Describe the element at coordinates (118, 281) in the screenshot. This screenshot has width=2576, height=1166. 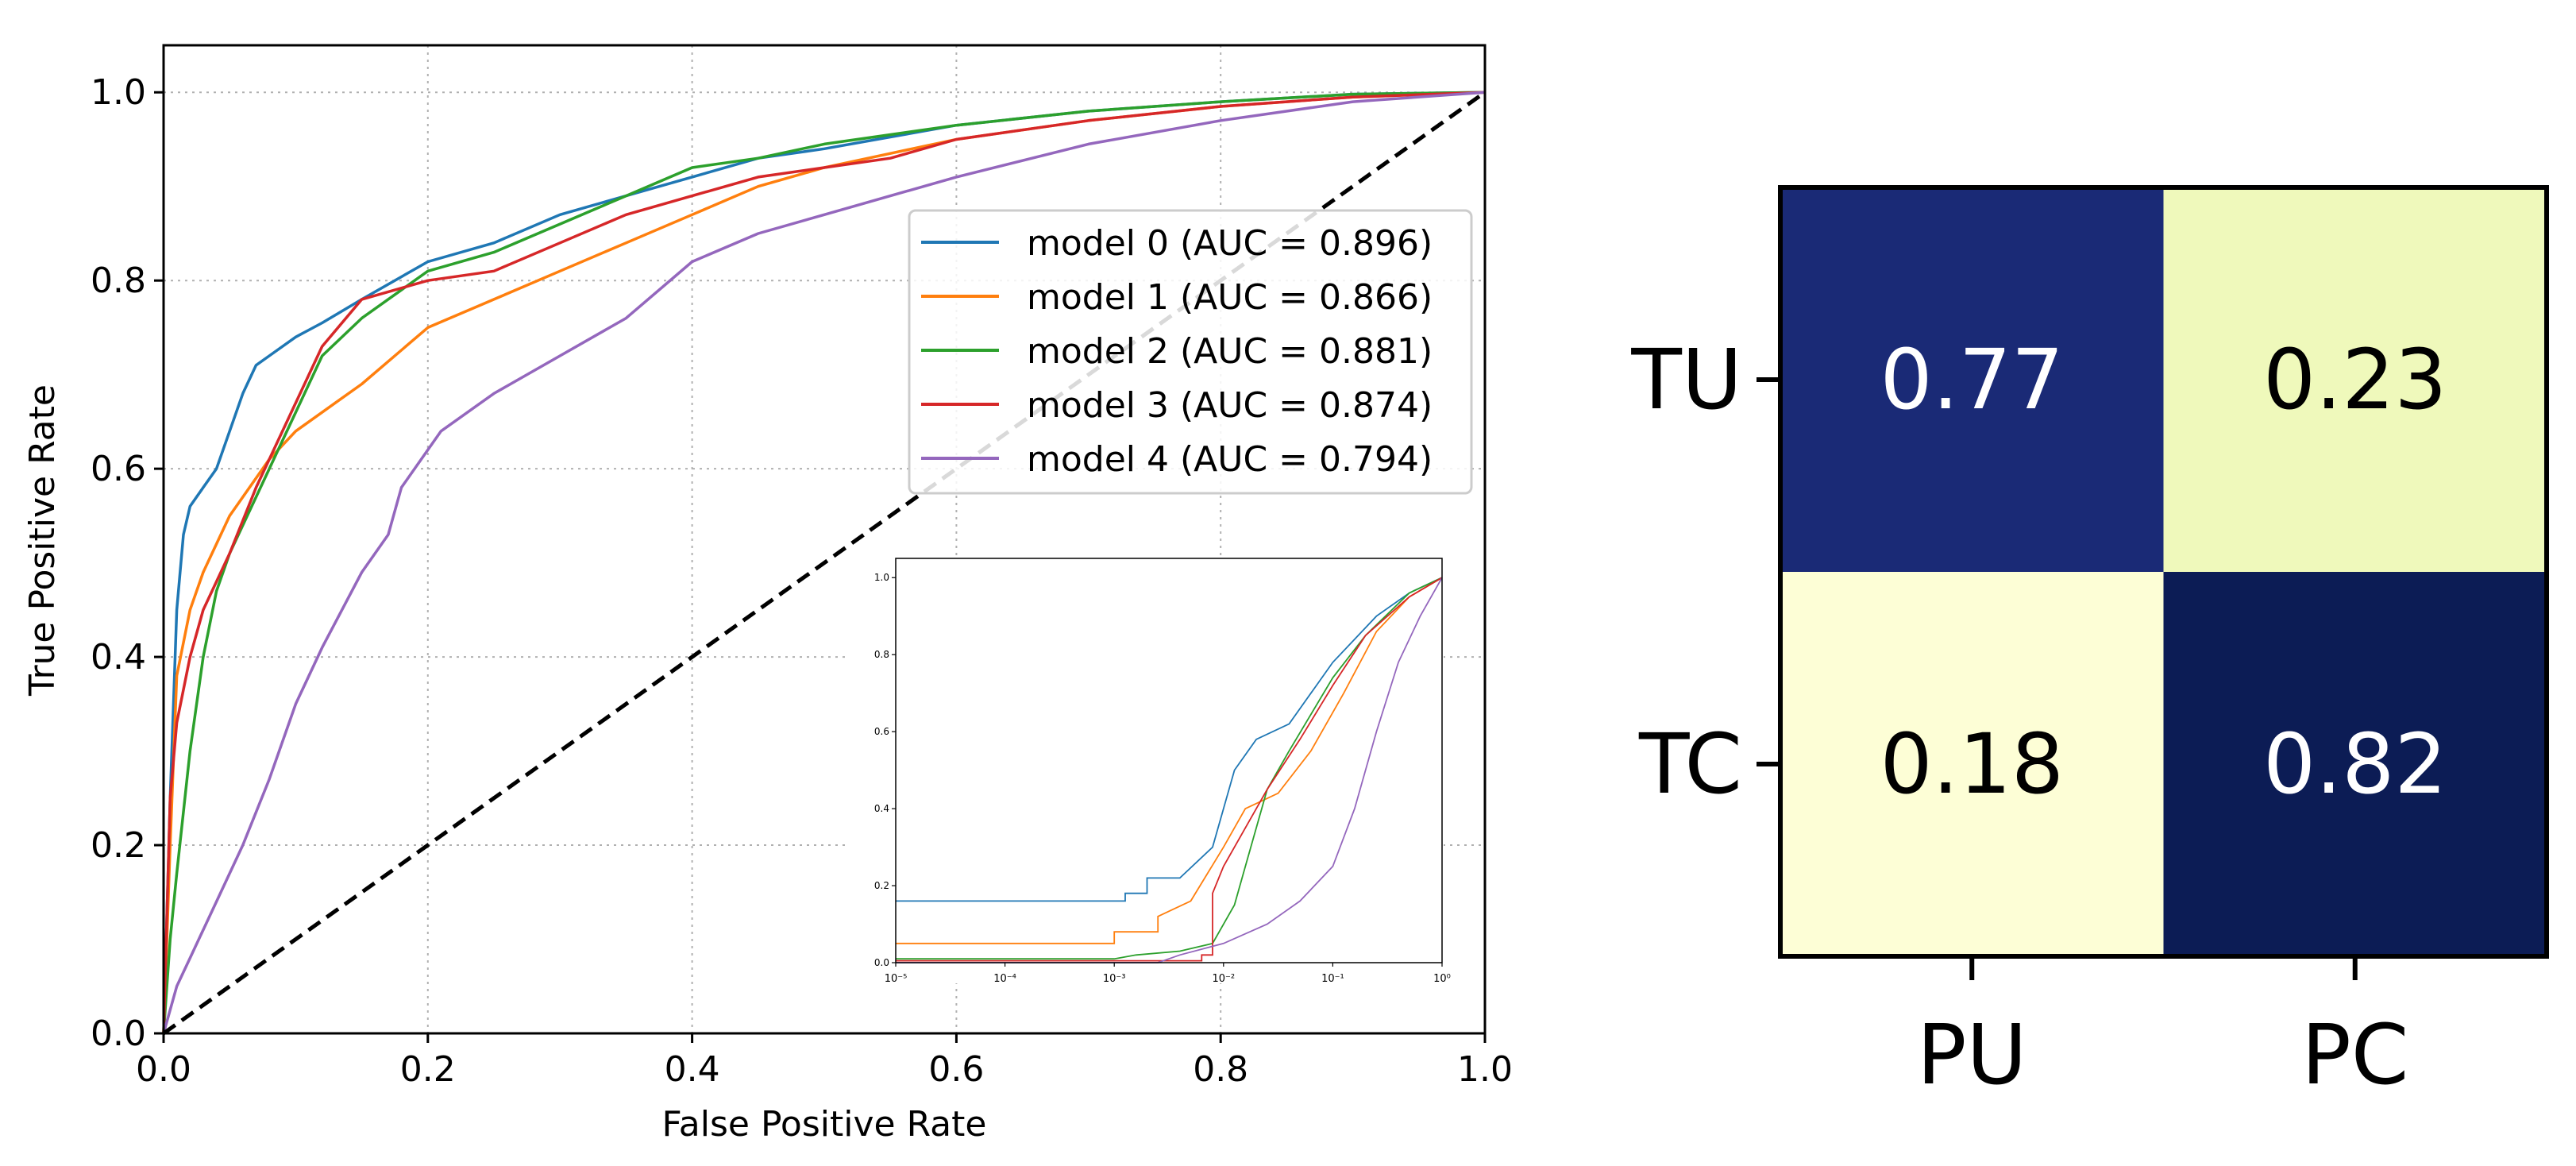
I see `y-tick-label: 0.8` at that location.